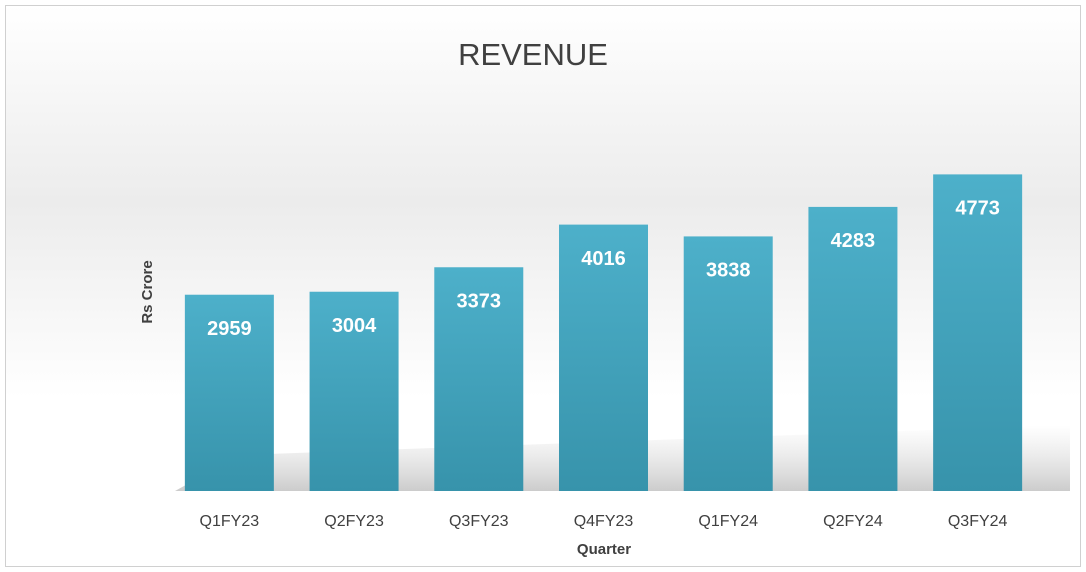 The image size is (1086, 572). I want to click on data-label: 4773, so click(977, 209).